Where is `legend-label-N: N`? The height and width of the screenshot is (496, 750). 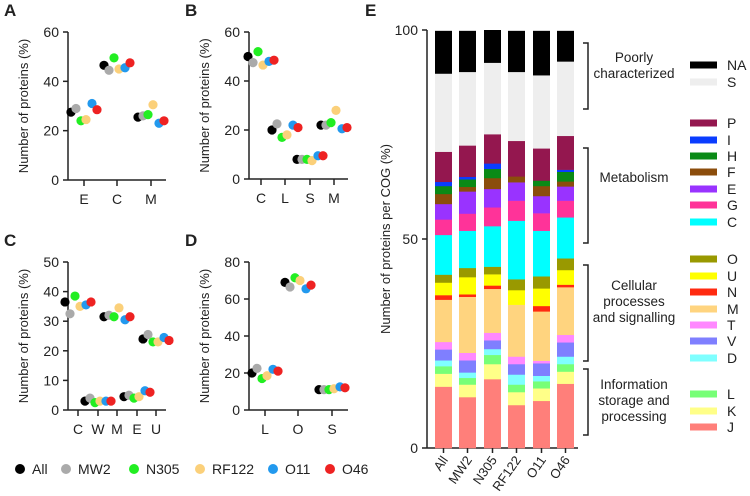
legend-label-N: N is located at coordinates (732, 292).